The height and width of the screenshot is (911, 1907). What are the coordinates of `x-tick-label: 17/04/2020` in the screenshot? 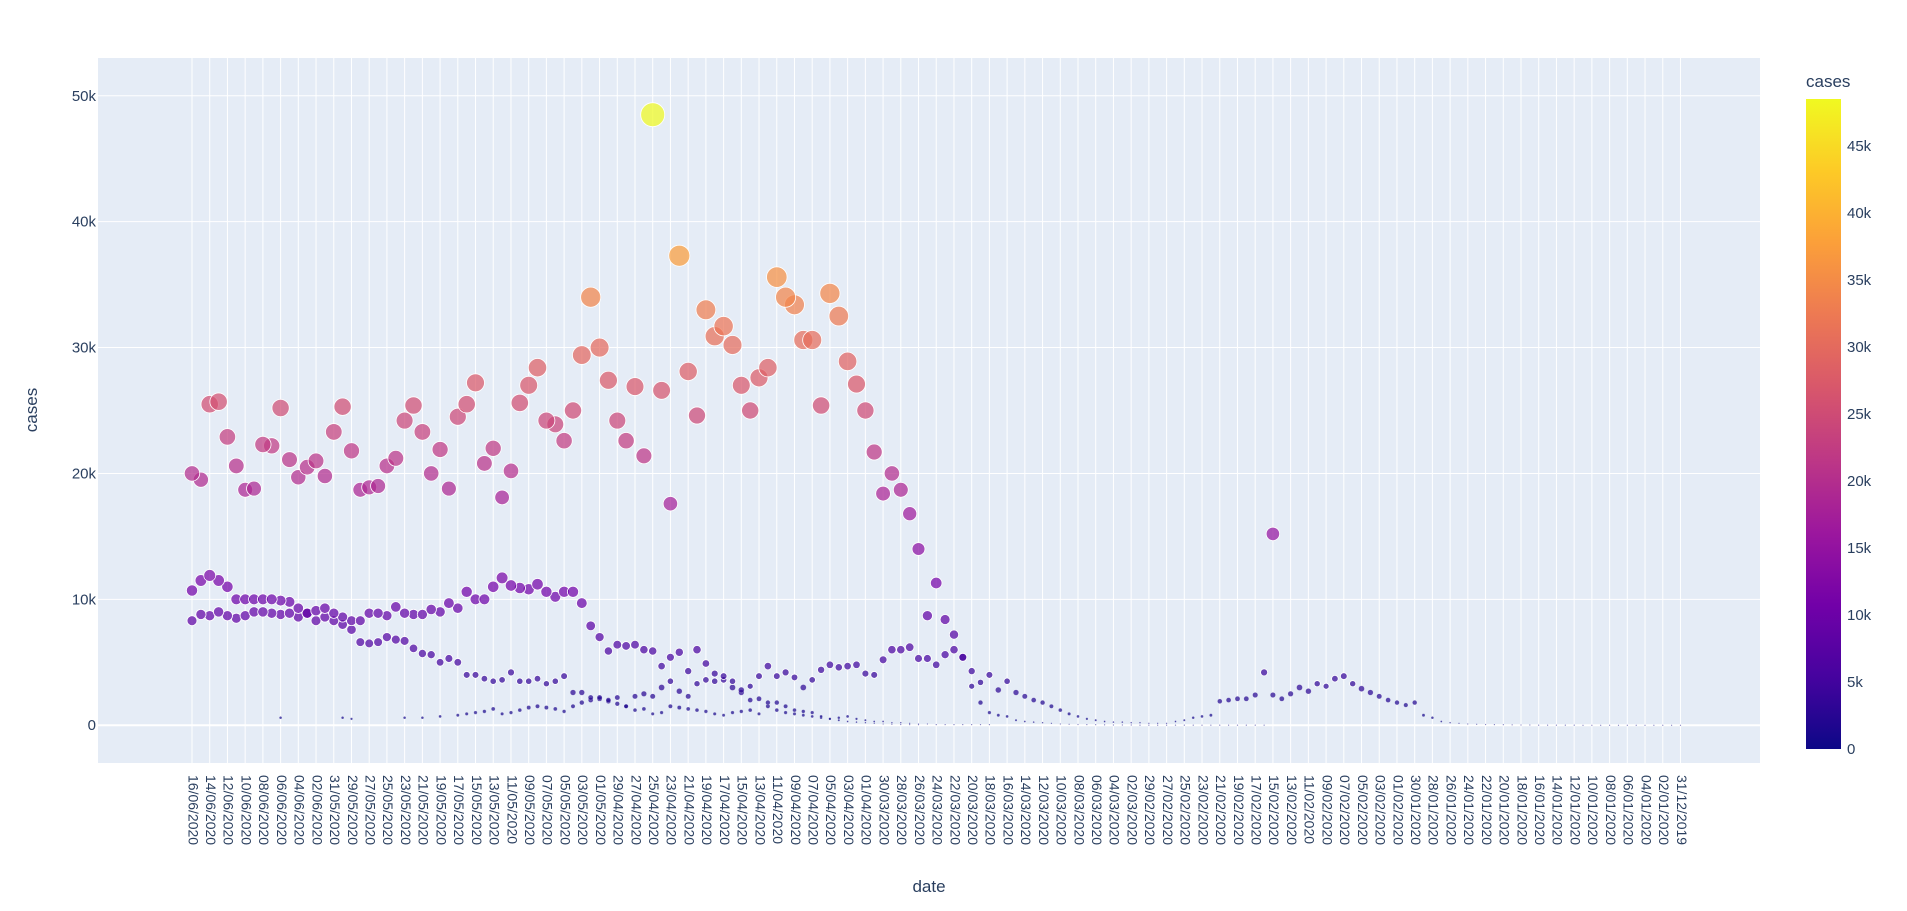 It's located at (725, 810).